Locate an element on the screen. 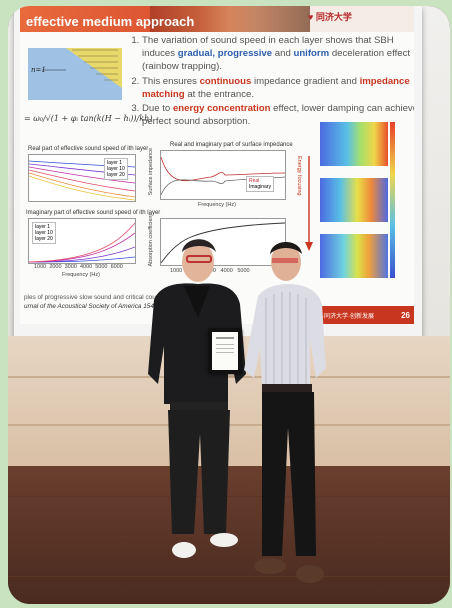  white-shoe-right is located at coordinates (224, 540).